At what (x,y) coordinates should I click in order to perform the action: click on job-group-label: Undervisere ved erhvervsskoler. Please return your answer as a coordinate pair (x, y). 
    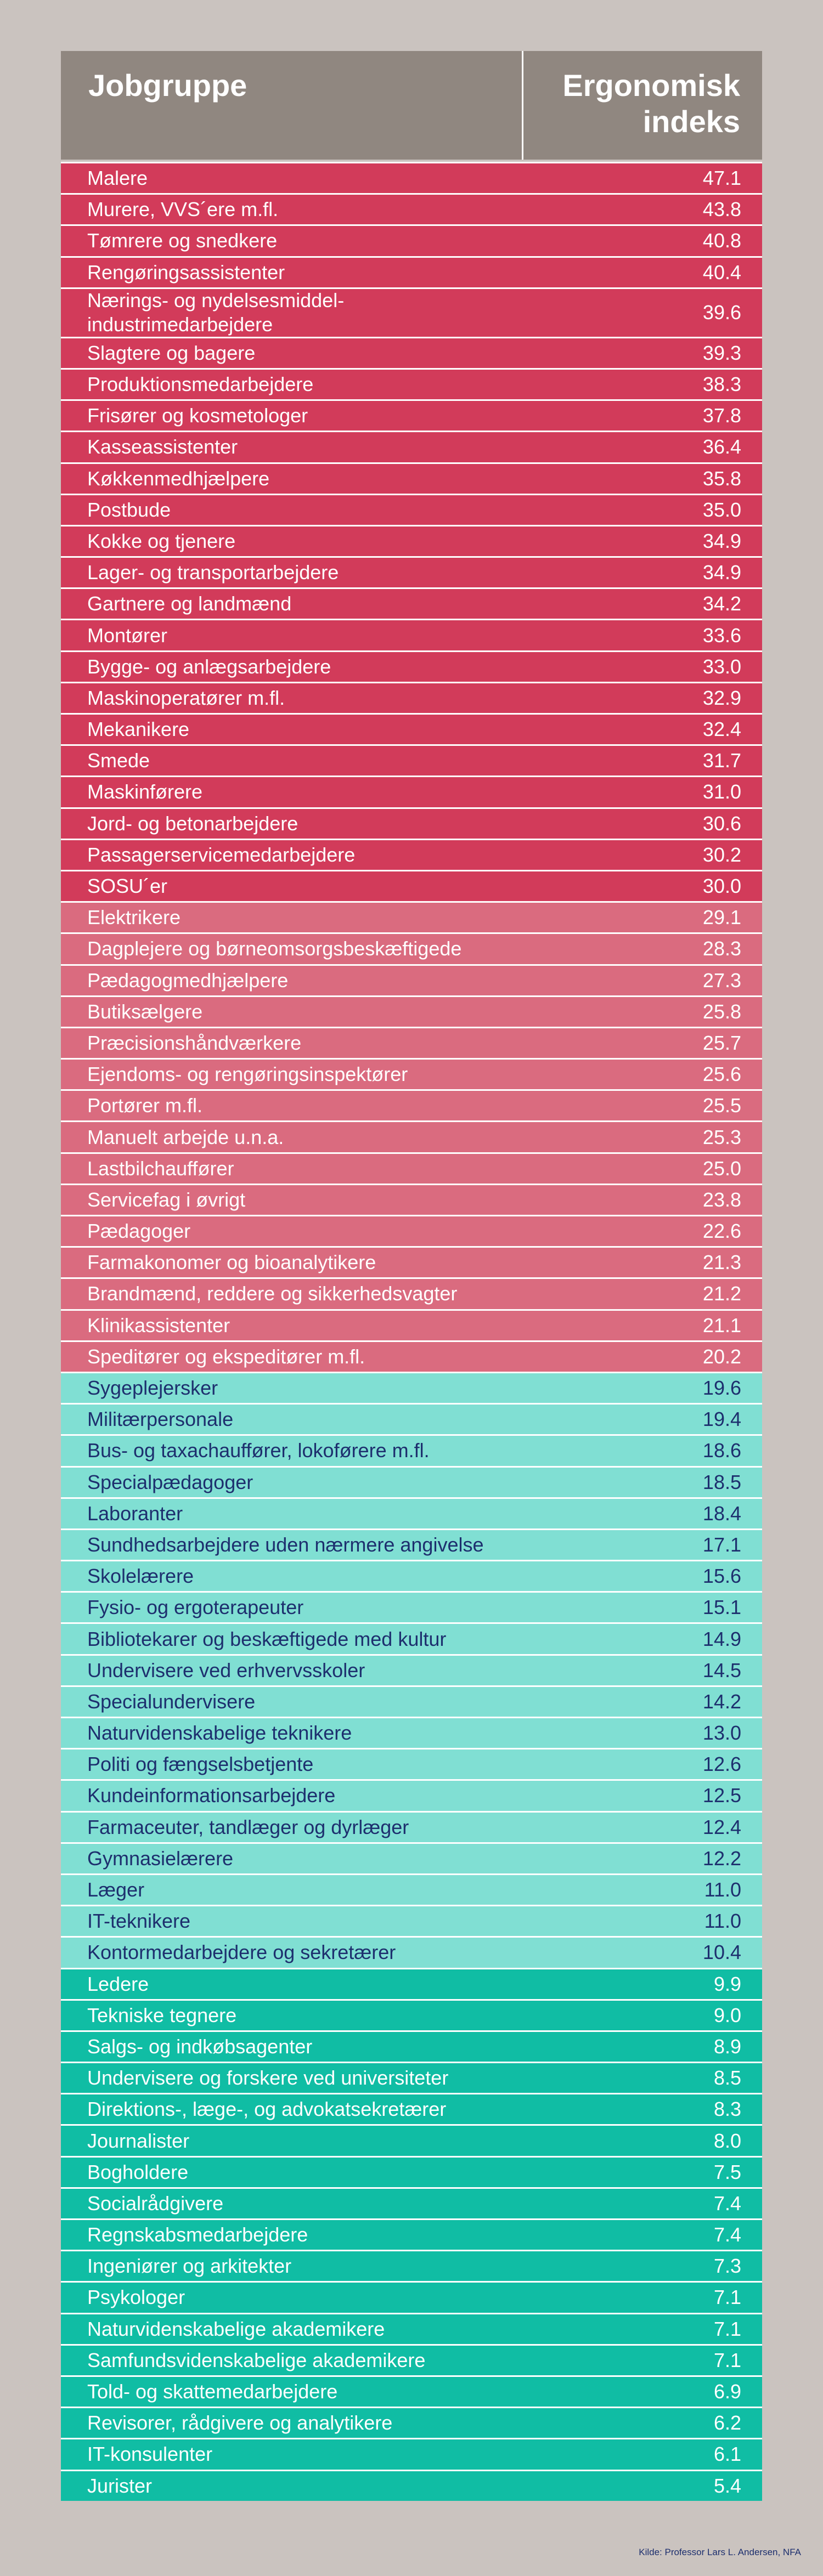
    Looking at the image, I should click on (226, 1670).